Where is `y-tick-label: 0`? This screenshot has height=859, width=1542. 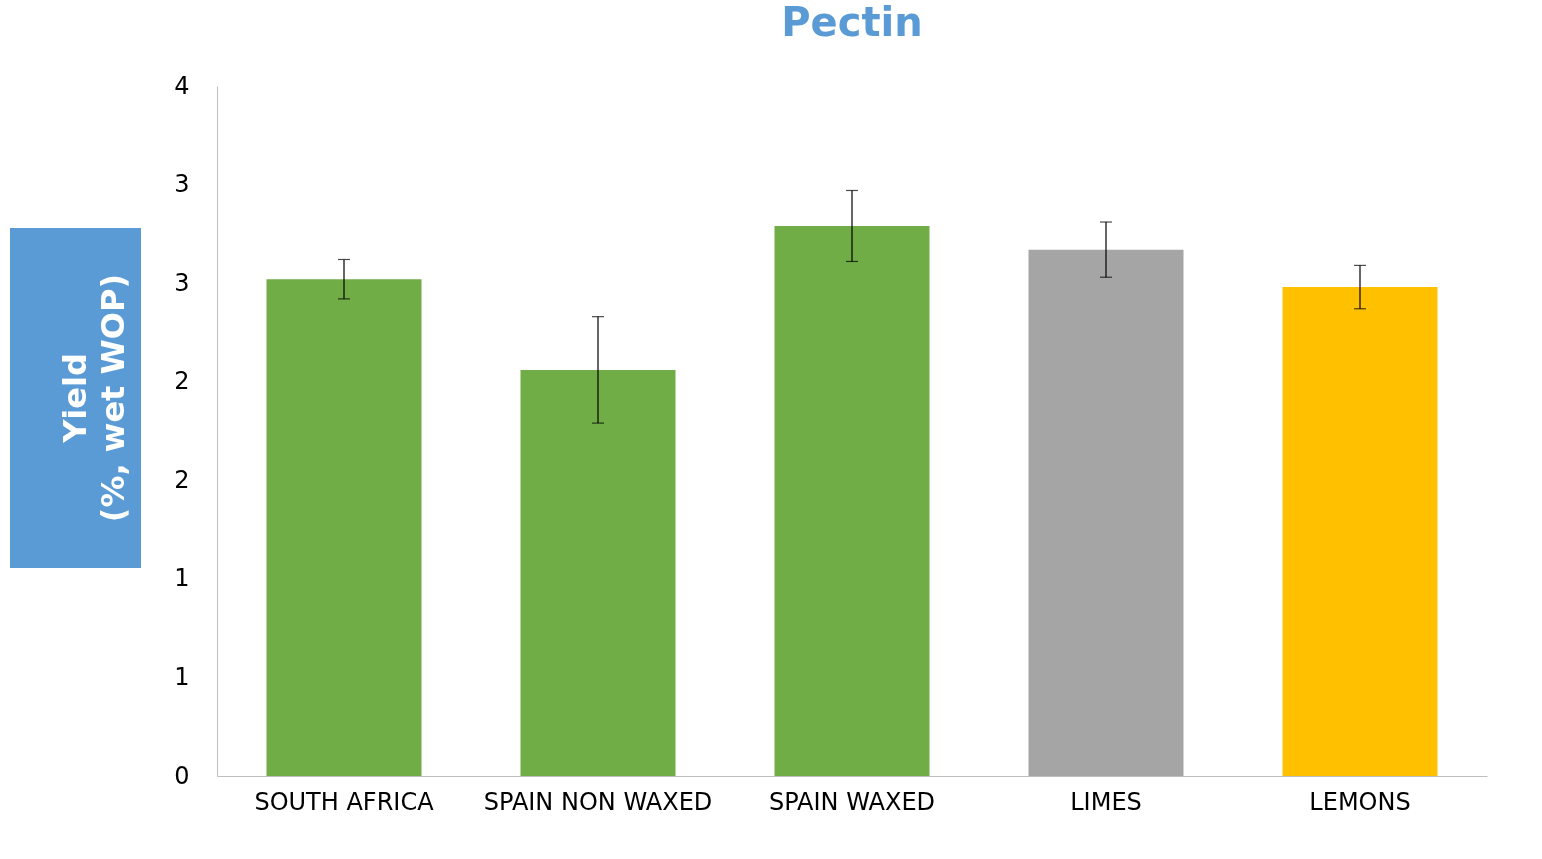
y-tick-label: 0 is located at coordinates (182, 775).